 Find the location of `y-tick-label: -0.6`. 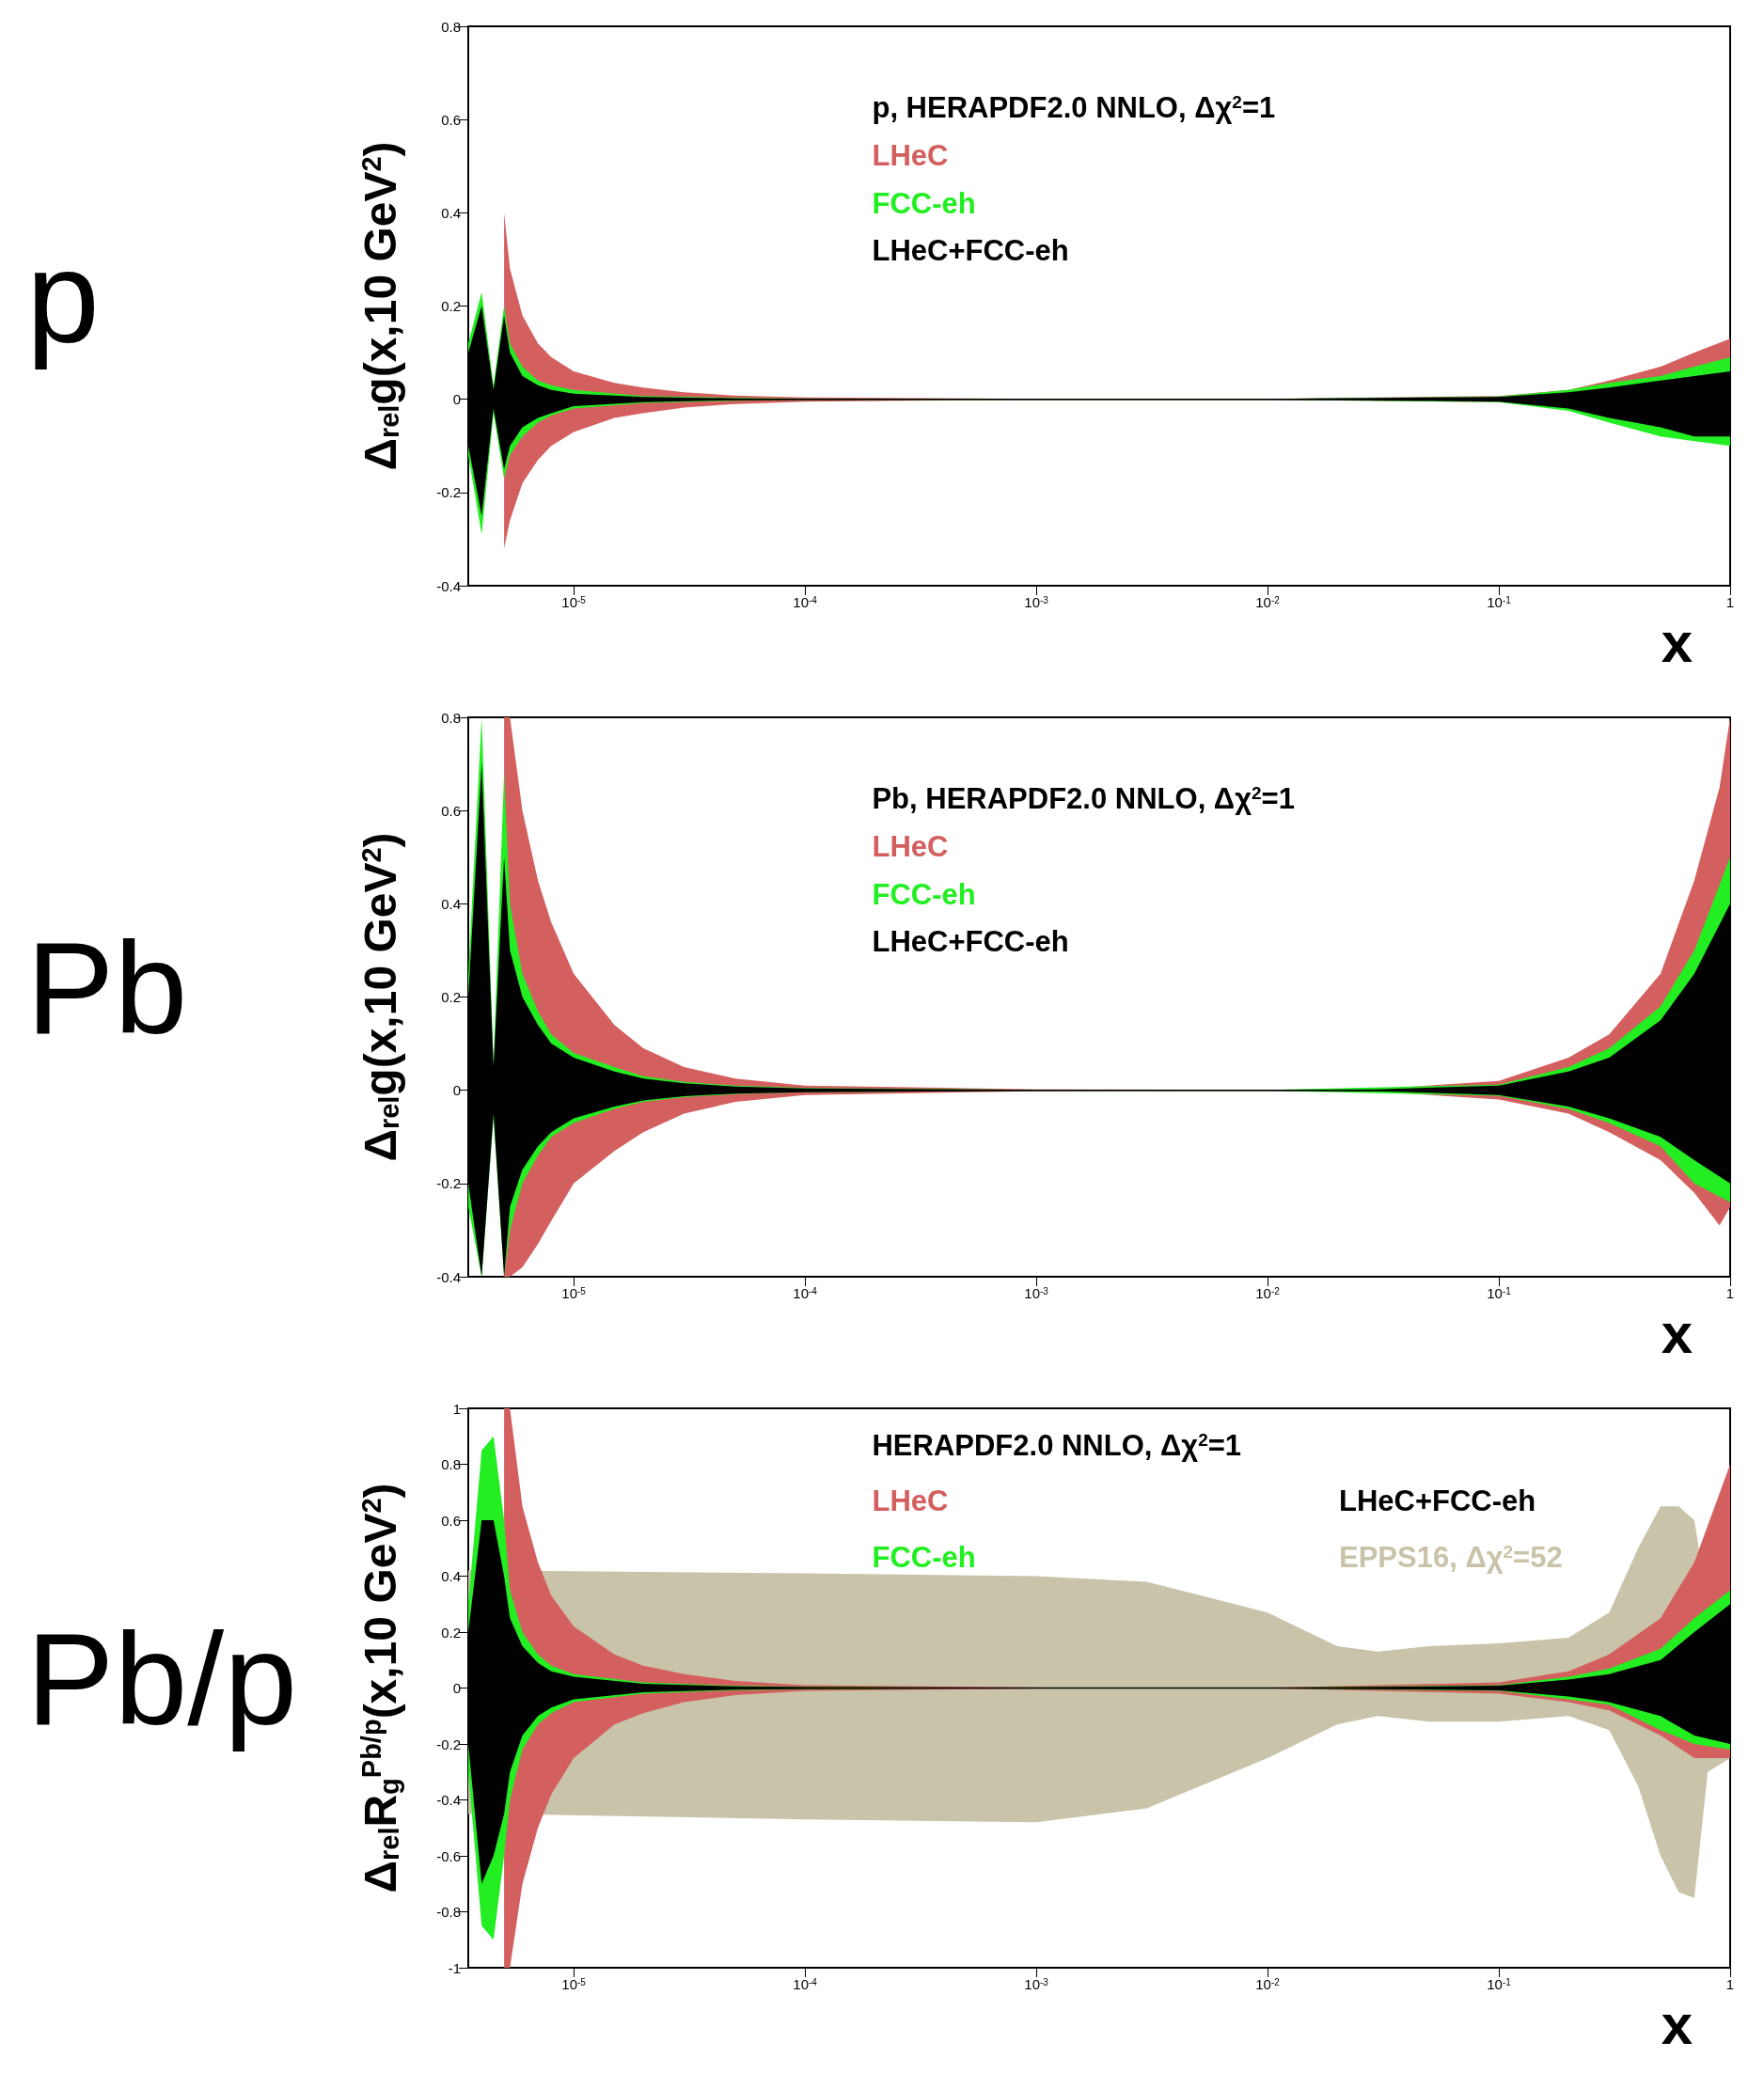

y-tick-label: -0.6 is located at coordinates (449, 1855).